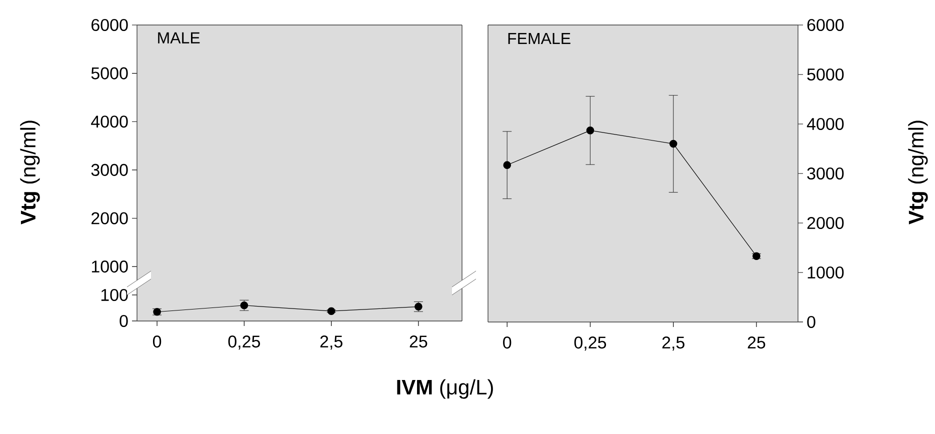 The height and width of the screenshot is (434, 935). Describe the element at coordinates (445, 389) in the screenshot. I see `x-axis-title: IVM (μg/L)` at that location.